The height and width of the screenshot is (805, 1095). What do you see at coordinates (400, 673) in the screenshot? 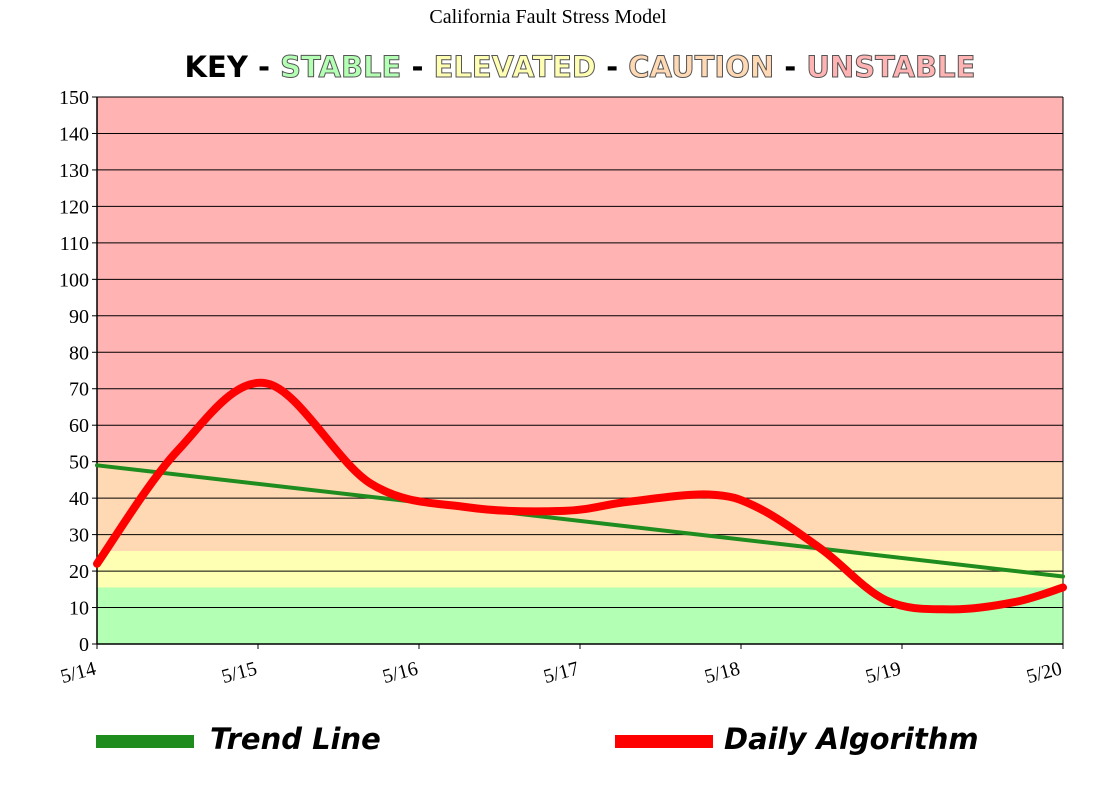
I see `x-tick-label: 5/16` at bounding box center [400, 673].